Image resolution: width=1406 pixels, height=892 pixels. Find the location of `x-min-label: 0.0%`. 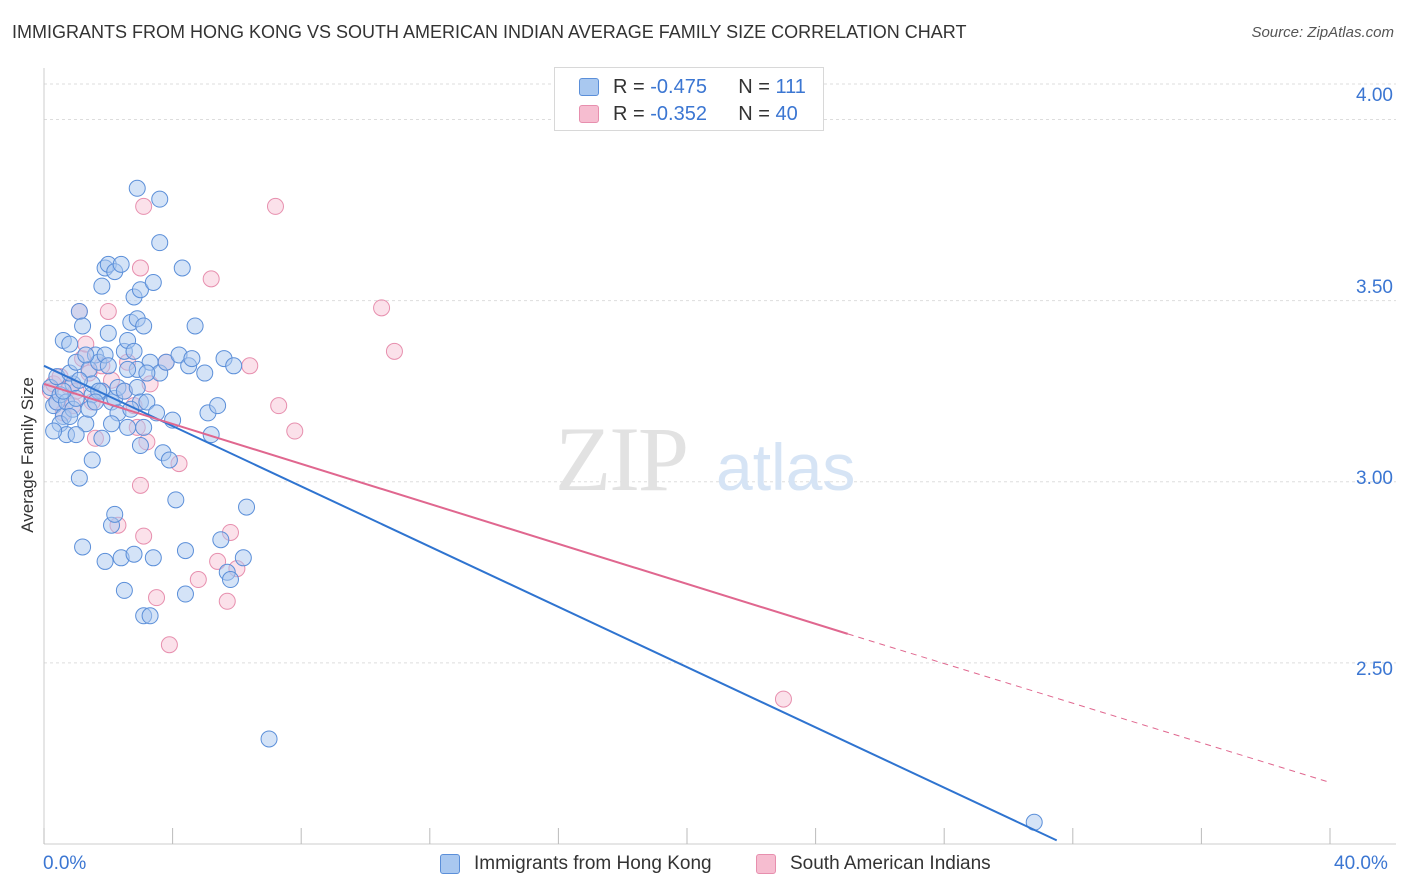

x-min-label: 0.0% is located at coordinates (65, 863).